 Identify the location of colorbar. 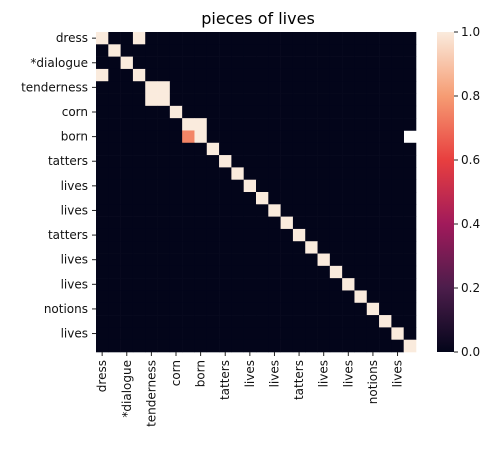
(445, 192).